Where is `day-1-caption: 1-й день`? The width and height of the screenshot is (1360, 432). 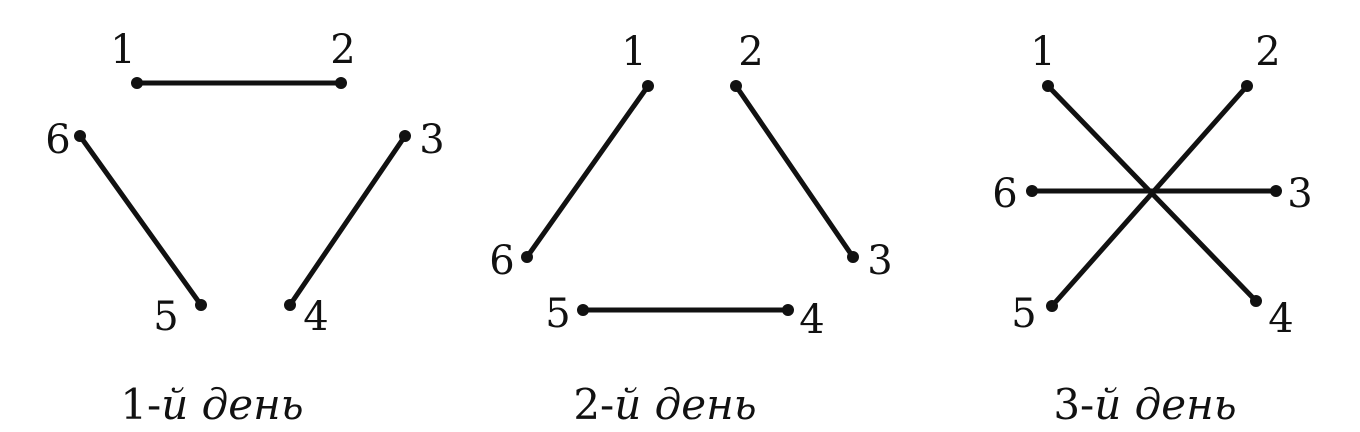 day-1-caption: 1-й день is located at coordinates (211, 404).